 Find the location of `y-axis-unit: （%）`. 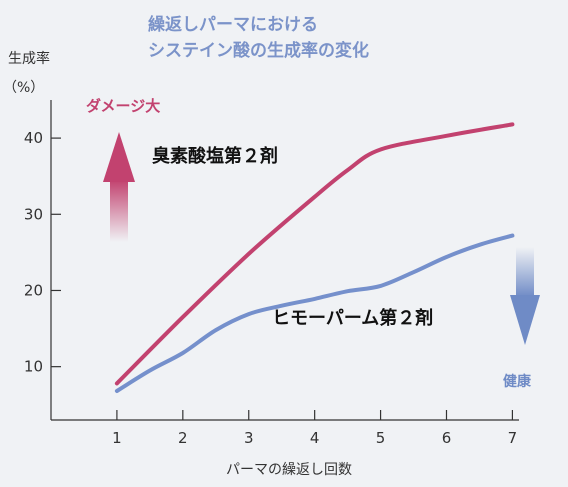

y-axis-unit: （%） is located at coordinates (23, 88).